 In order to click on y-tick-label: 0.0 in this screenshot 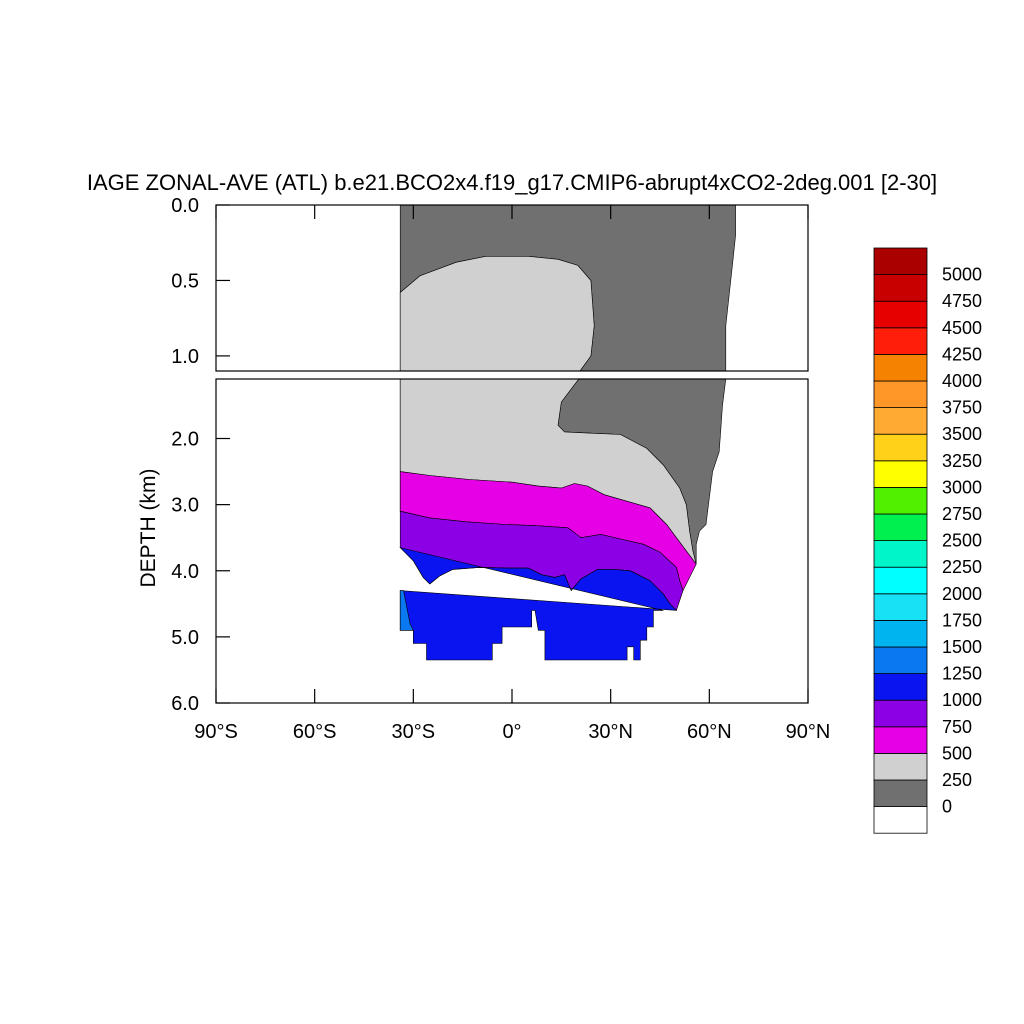, I will do `click(185, 206)`.